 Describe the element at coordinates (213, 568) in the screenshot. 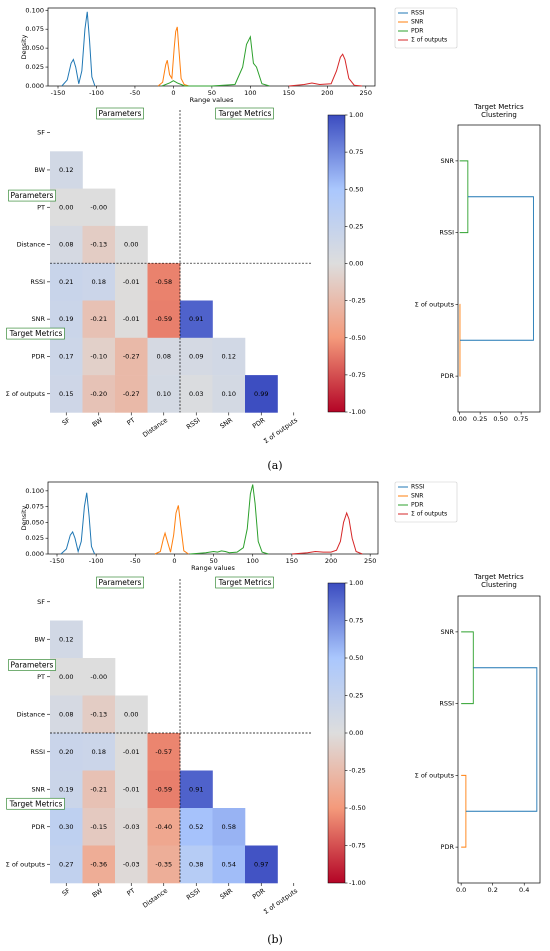

I see `x-axis-label: Range values` at that location.